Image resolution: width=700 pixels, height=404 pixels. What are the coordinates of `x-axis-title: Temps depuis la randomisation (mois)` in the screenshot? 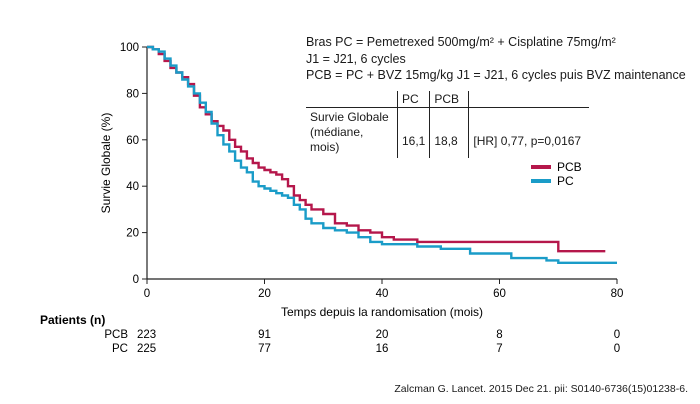 It's located at (382, 312).